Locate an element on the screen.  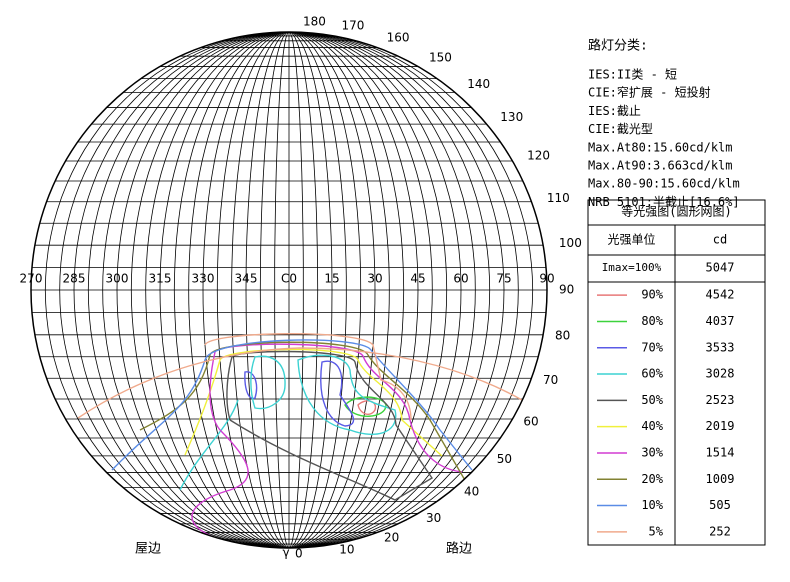
cd-cell: 505 is located at coordinates (720, 505).